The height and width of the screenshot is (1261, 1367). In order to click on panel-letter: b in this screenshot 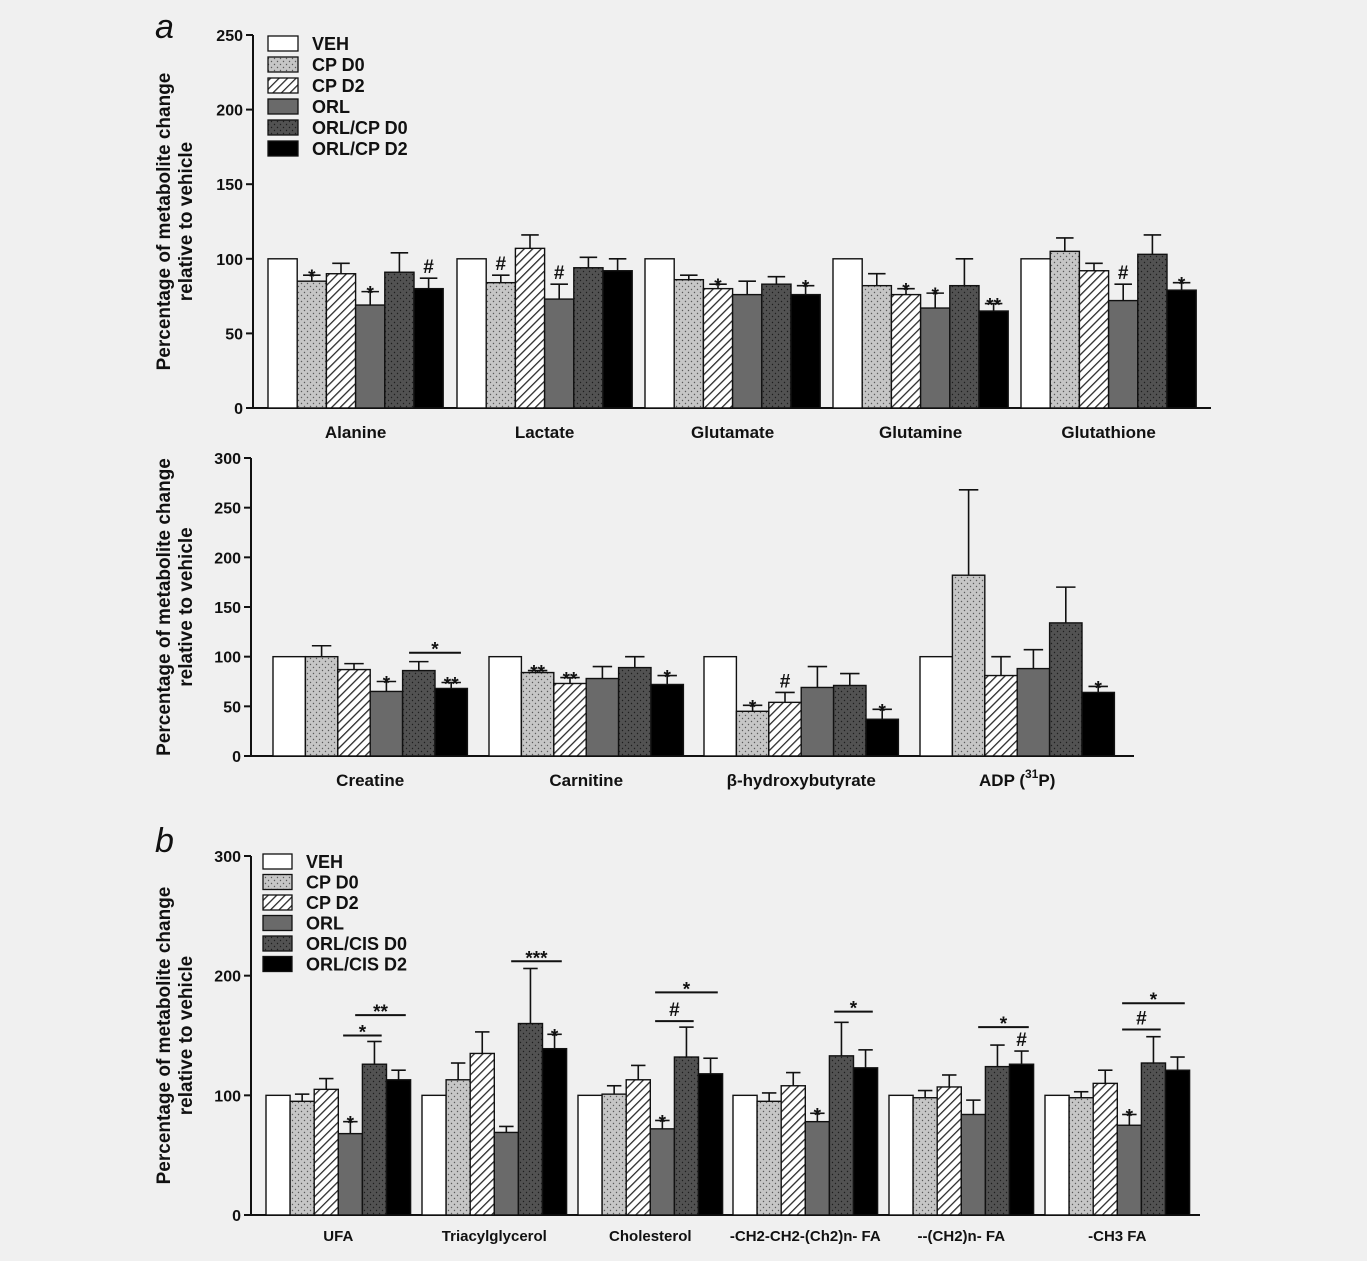, I will do `click(164, 841)`.